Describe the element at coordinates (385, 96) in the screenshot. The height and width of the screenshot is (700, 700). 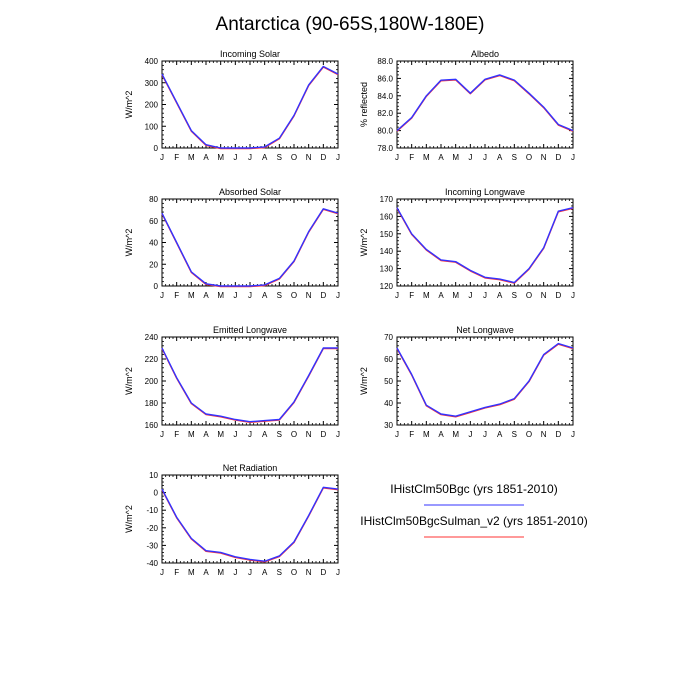
I see `y-tick-label: 84.0` at that location.